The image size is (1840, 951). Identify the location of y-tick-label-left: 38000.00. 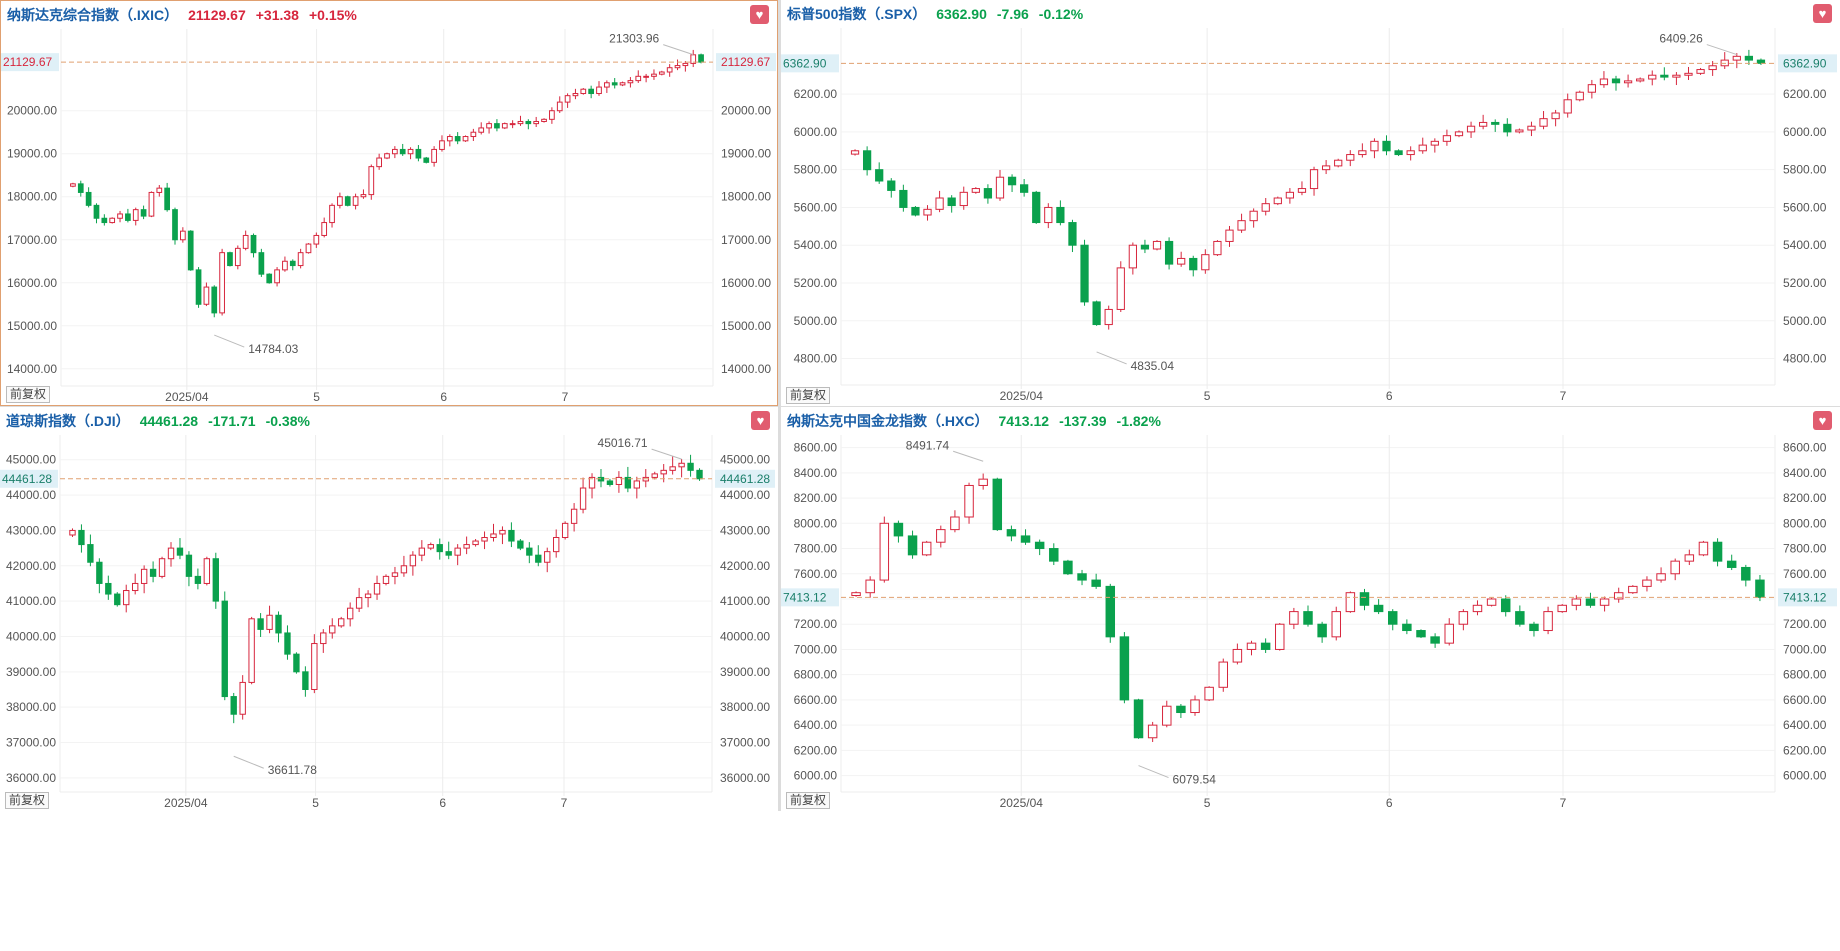
(31, 707).